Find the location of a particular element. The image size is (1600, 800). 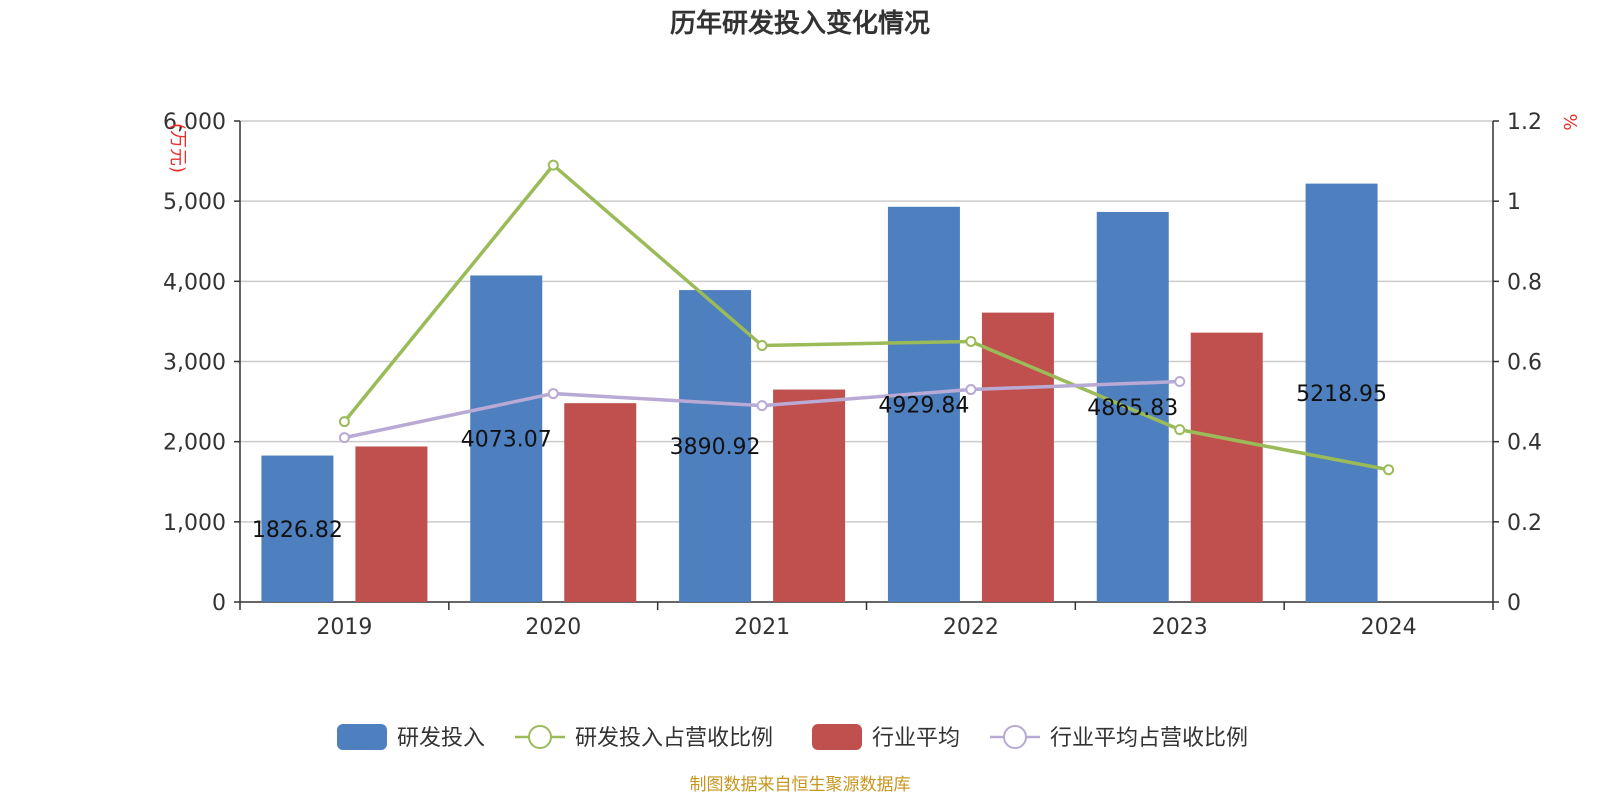

right-tick-label: 1 is located at coordinates (1514, 202).